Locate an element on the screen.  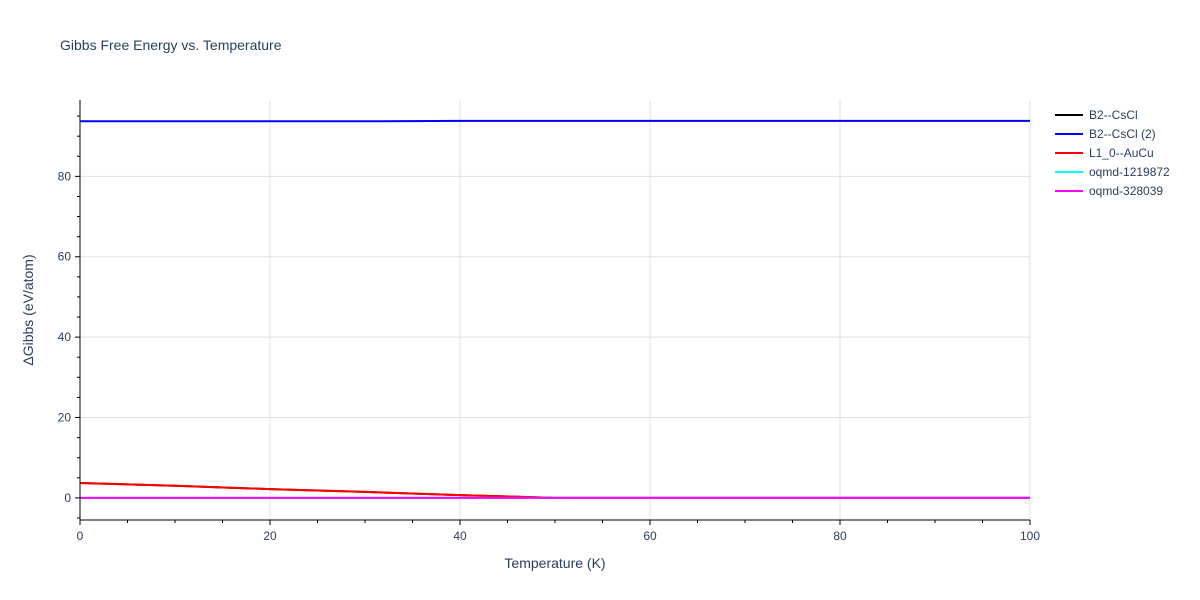
legend-item: B2--CsCl (2) is located at coordinates (1105, 134).